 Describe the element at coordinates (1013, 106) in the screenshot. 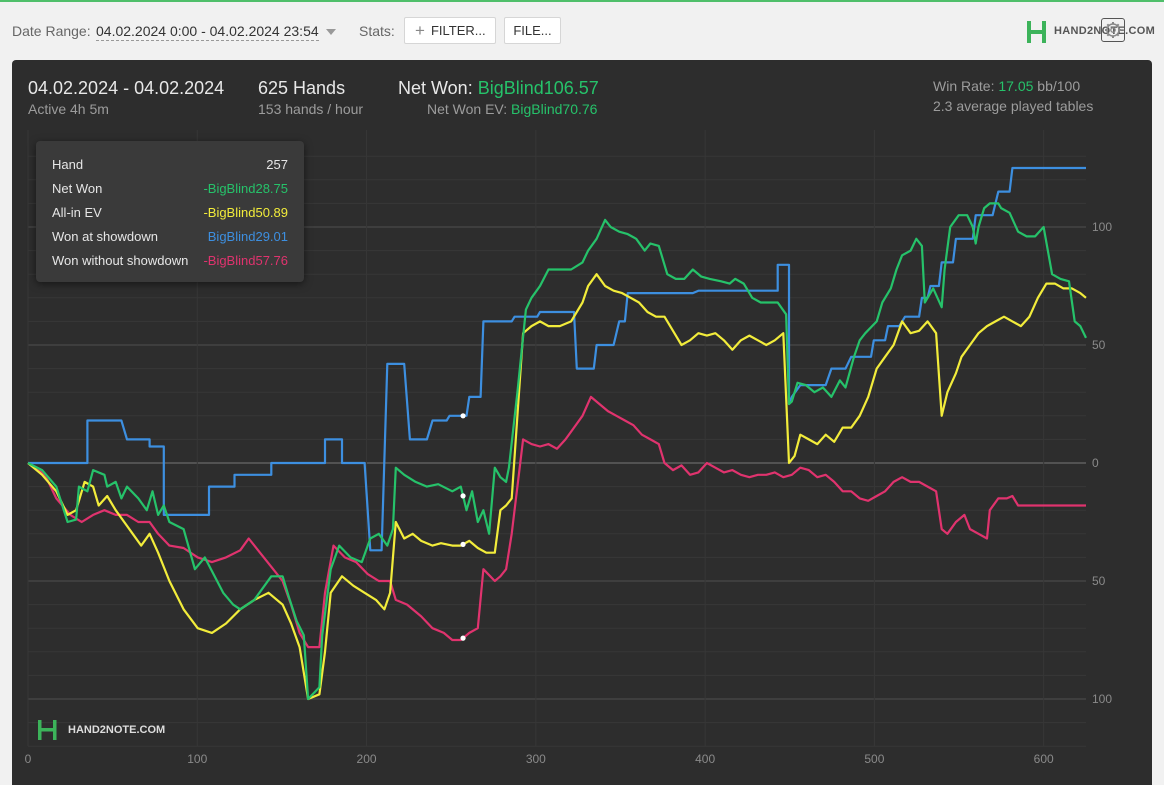

I see `summary-avg-tables: 2.3 average played tables` at that location.